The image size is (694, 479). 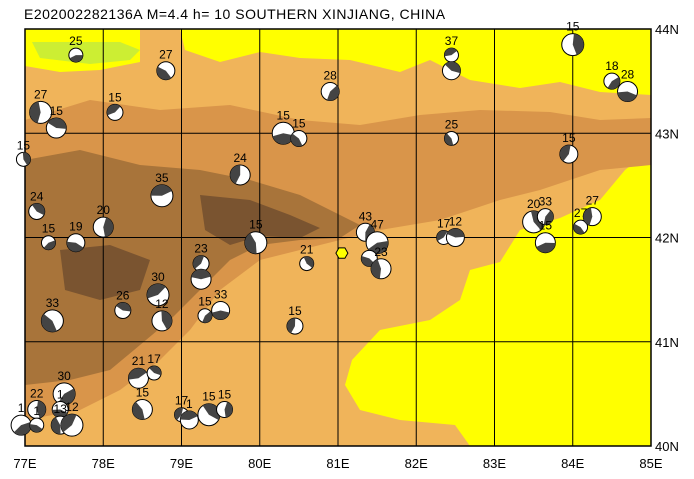 I want to click on event-magnitude-label: 27, so click(x=166, y=55).